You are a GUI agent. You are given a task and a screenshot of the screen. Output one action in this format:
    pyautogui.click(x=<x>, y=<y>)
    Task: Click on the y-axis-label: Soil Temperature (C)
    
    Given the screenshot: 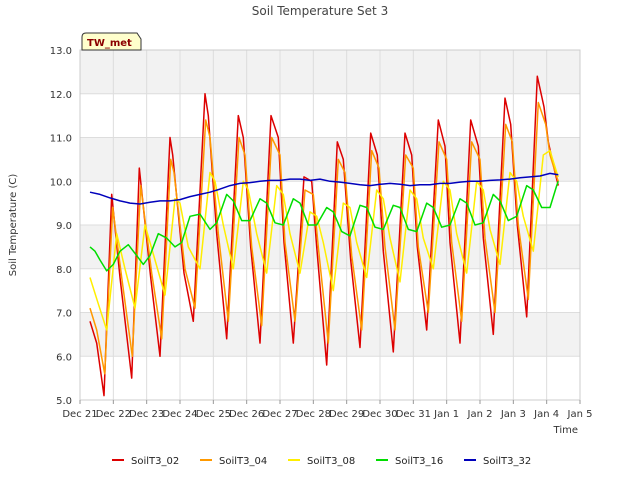 What is the action you would take?
    pyautogui.click(x=13, y=225)
    